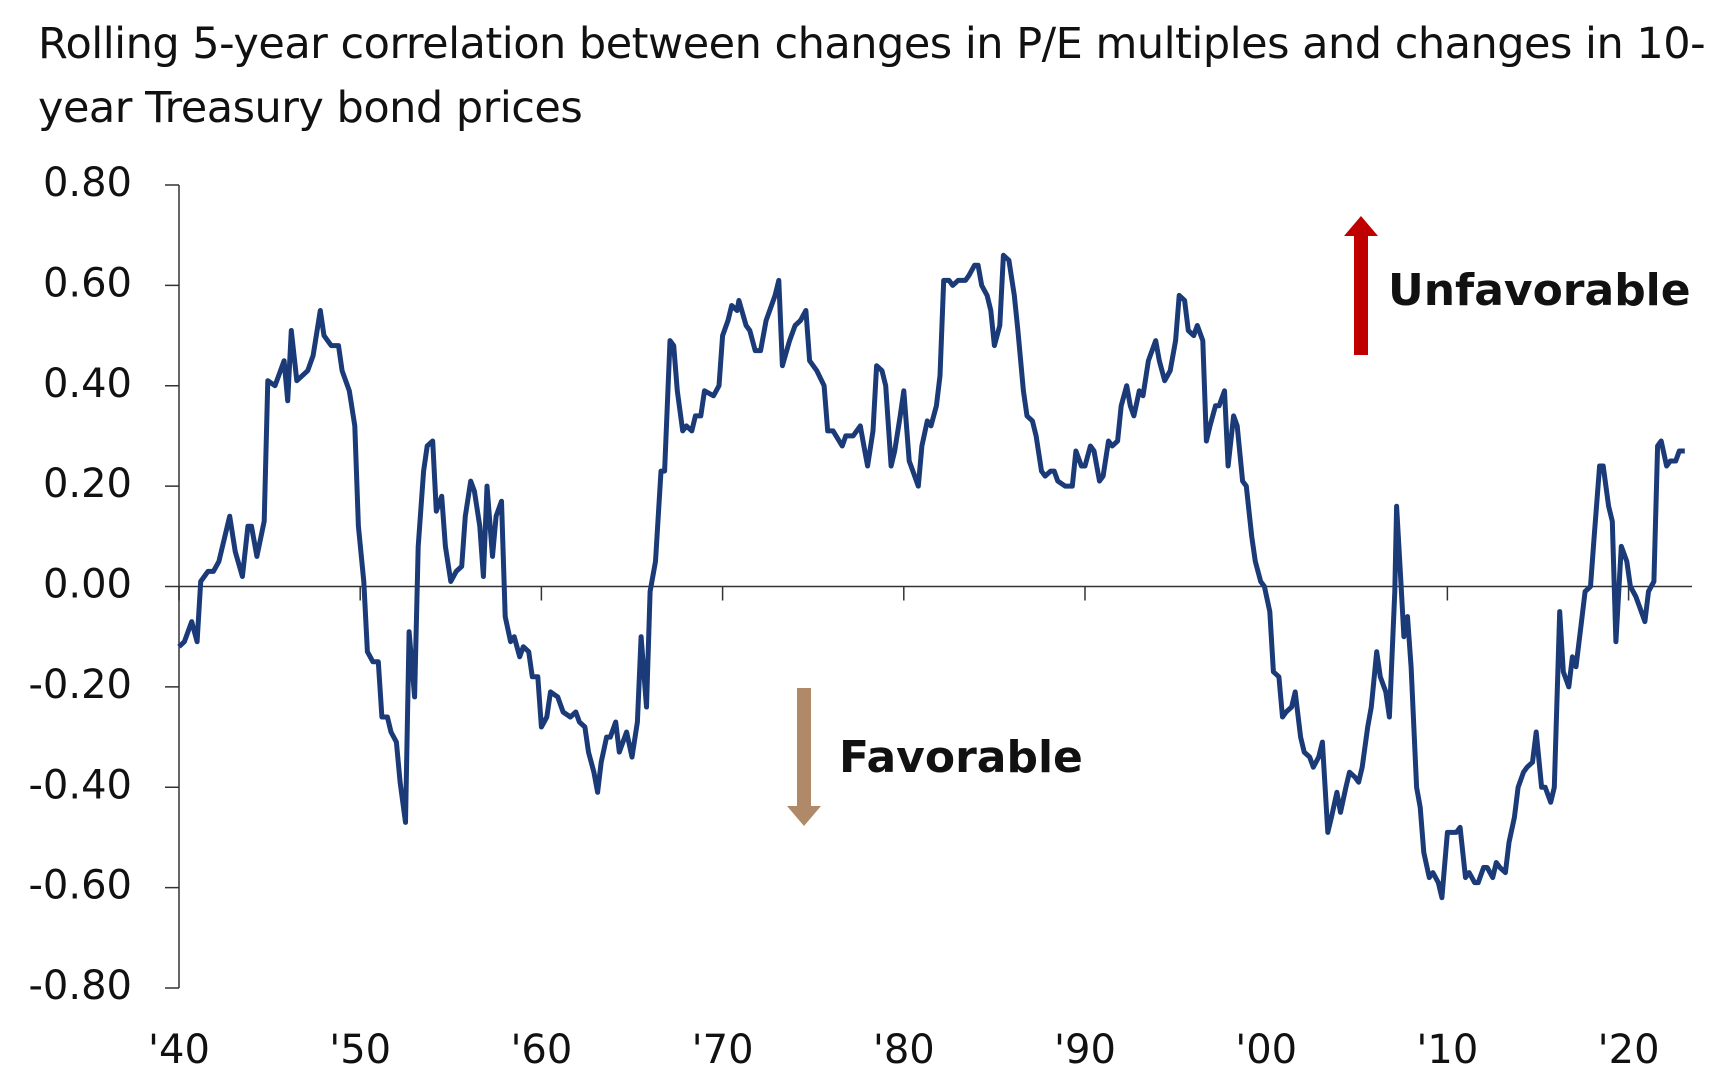  Describe the element at coordinates (1266, 1049) in the screenshot. I see `x-tick-label: '00` at that location.